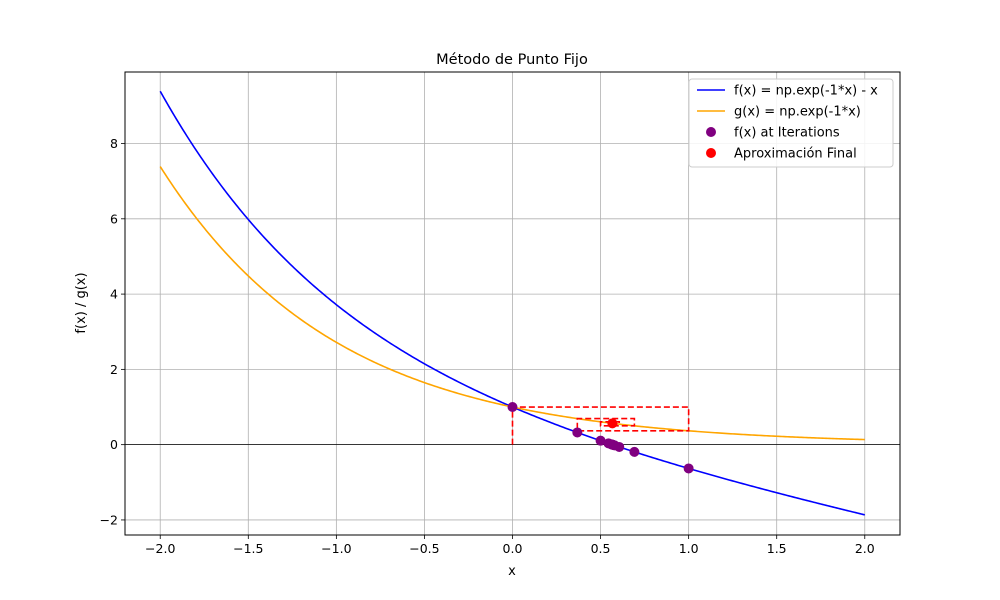 This screenshot has width=1000, height=600. What do you see at coordinates (513, 548) in the screenshot?
I see `x-tick-label: 0.0` at bounding box center [513, 548].